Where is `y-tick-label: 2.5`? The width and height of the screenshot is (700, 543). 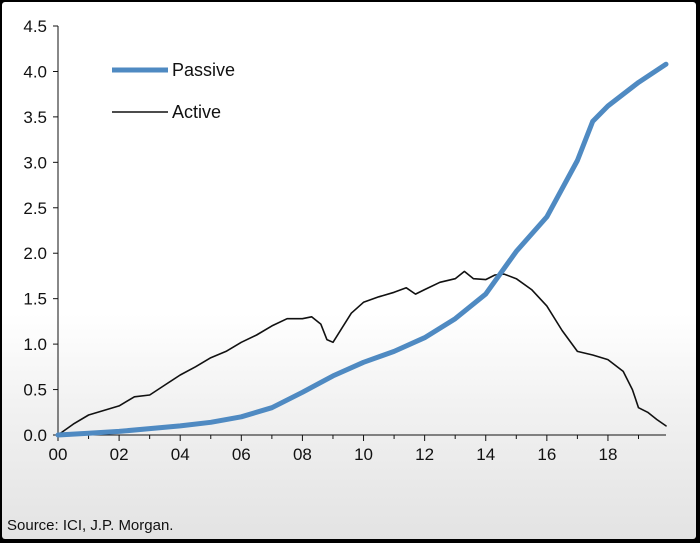
y-tick-label: 2.5 is located at coordinates (35, 208).